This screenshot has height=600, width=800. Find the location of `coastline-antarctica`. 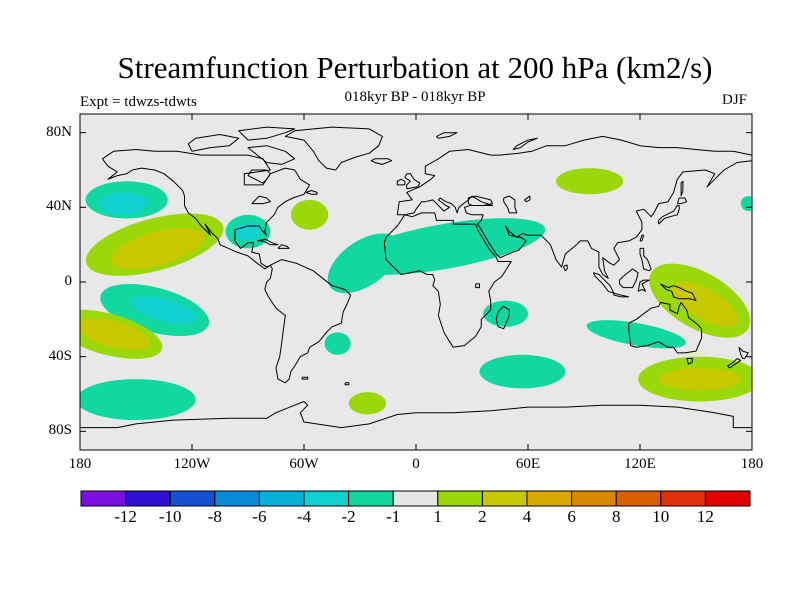

coastline-antarctica is located at coordinates (416, 415).